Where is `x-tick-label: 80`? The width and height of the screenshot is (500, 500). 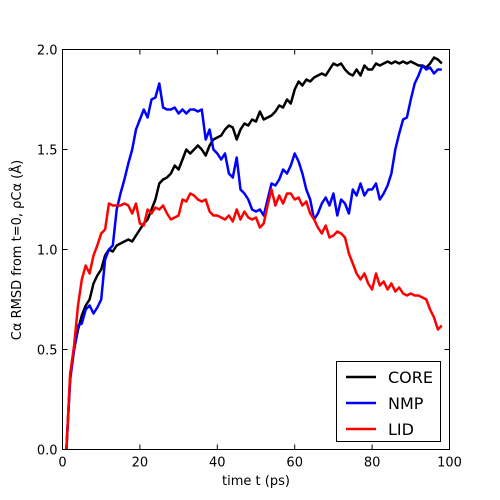
x-tick-label: 80 is located at coordinates (372, 463).